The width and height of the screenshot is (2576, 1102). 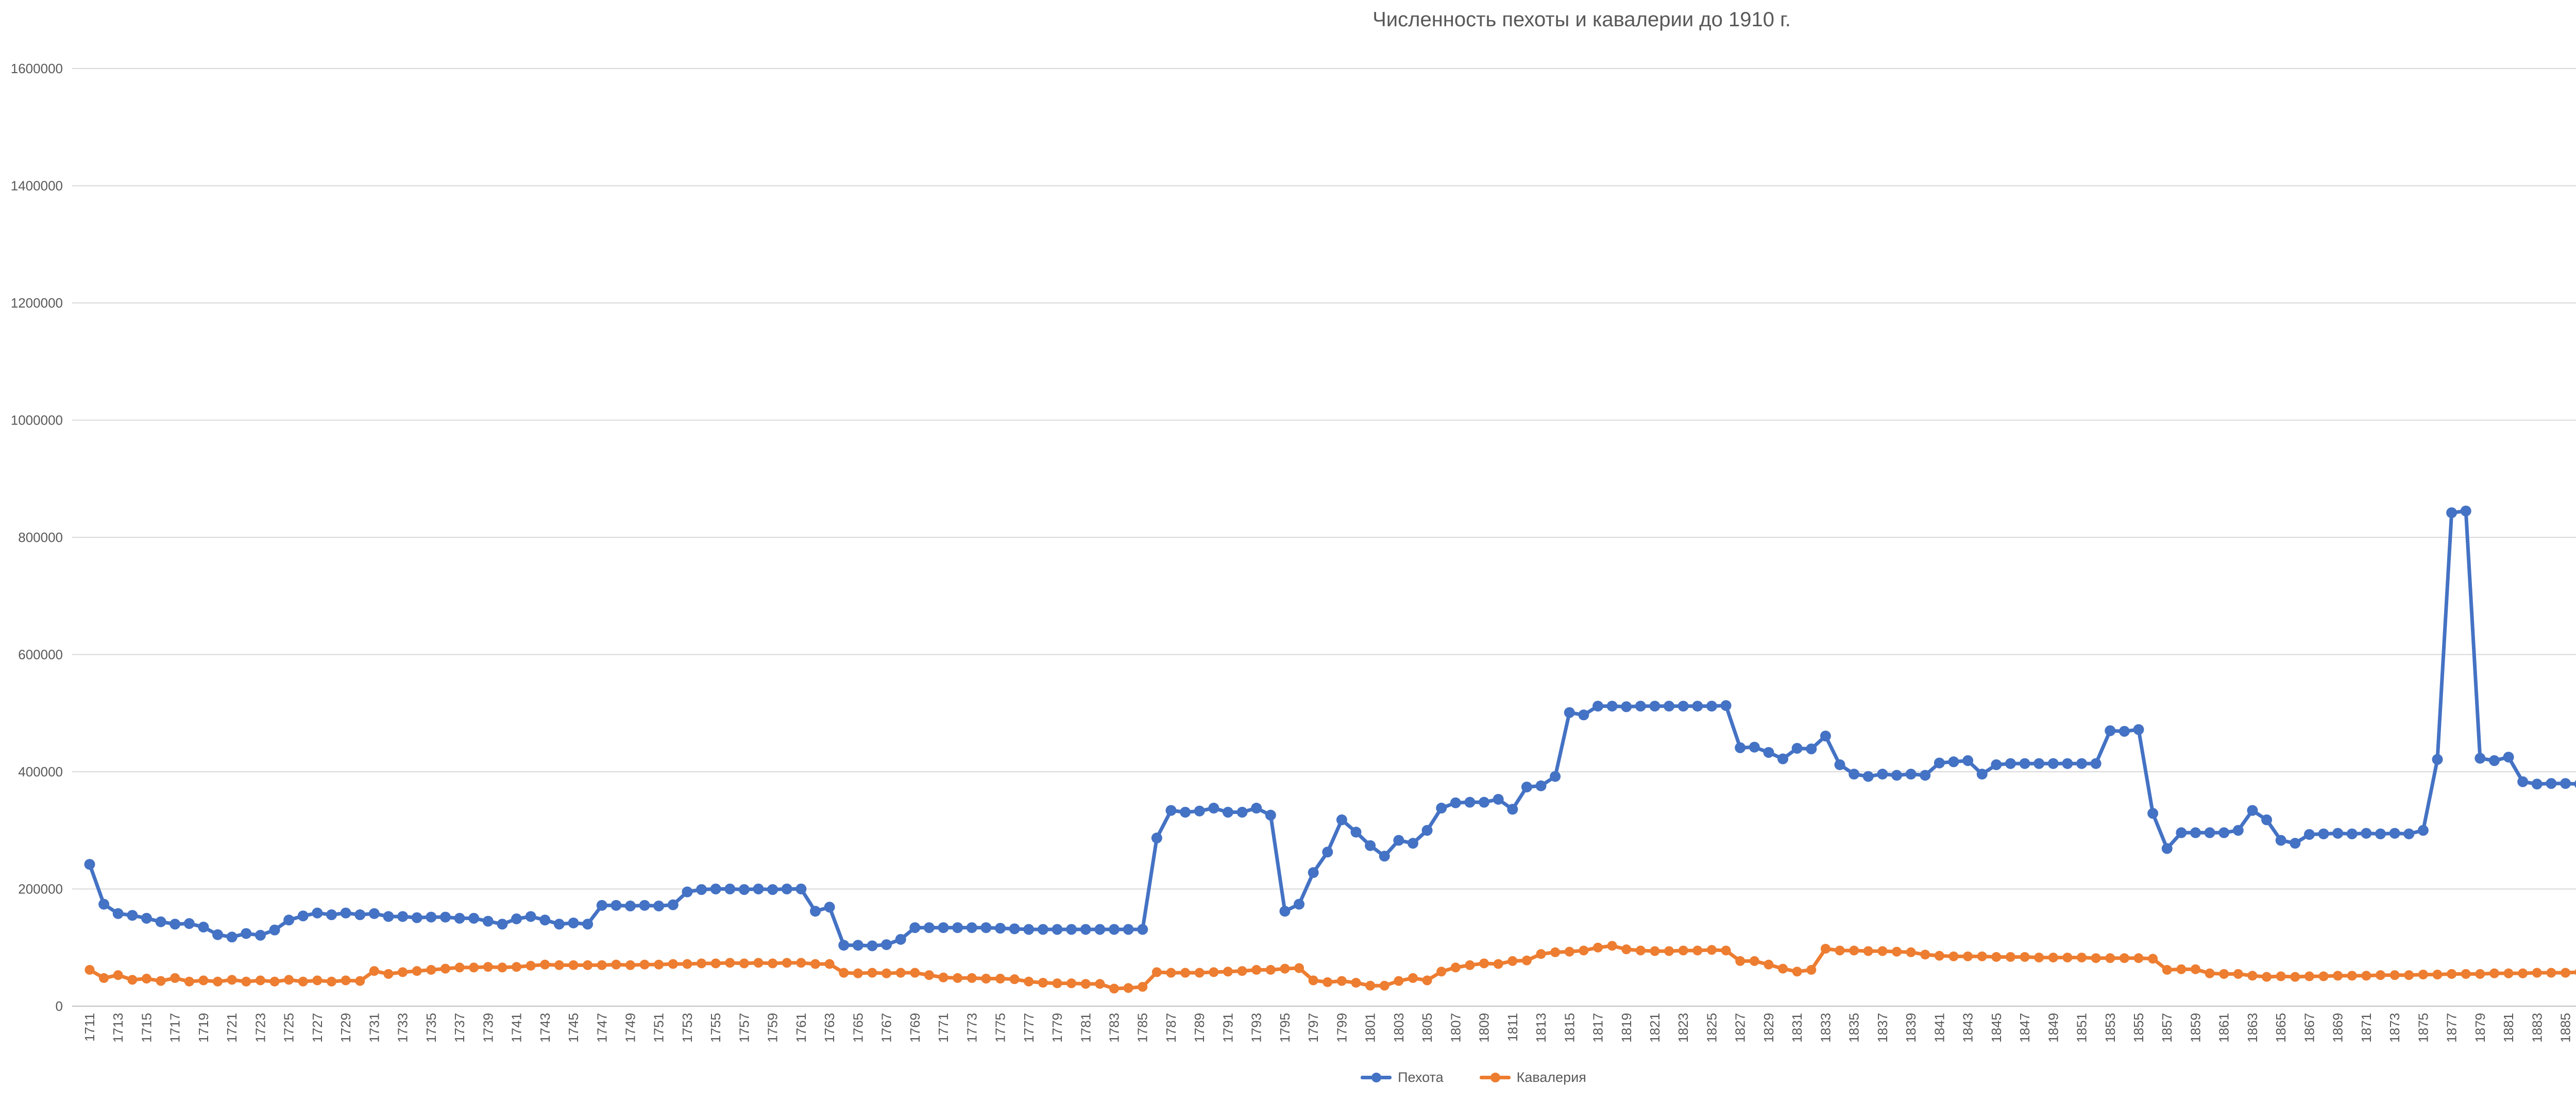 What do you see at coordinates (2024, 1028) in the screenshot?
I see `x-tick-label: 1847` at bounding box center [2024, 1028].